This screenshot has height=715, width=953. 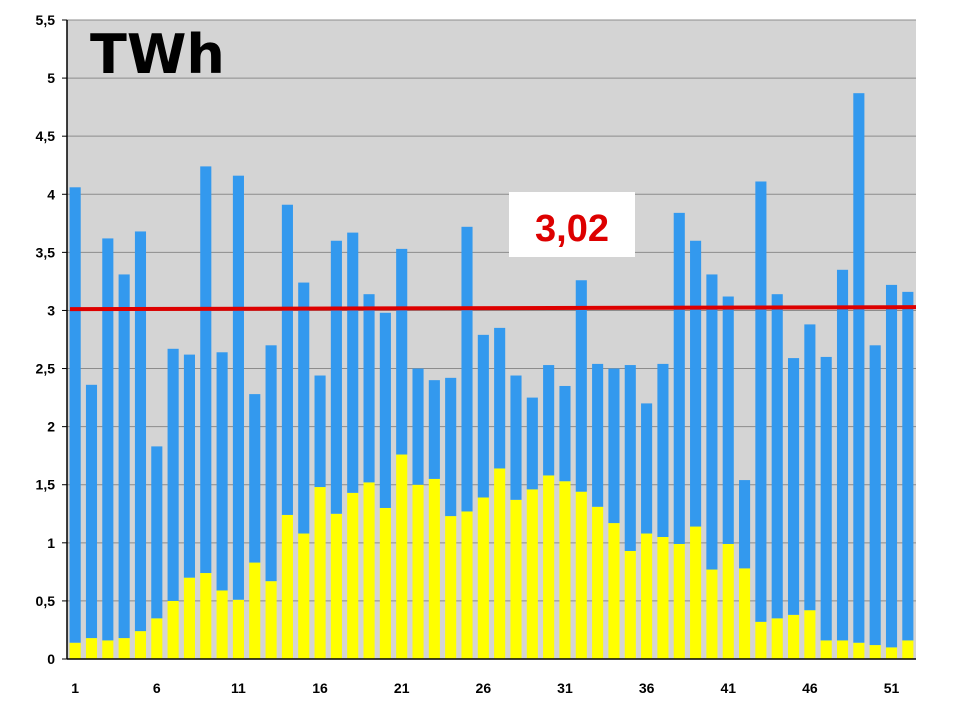 I want to click on y-tick-label: 2, so click(x=51, y=427).